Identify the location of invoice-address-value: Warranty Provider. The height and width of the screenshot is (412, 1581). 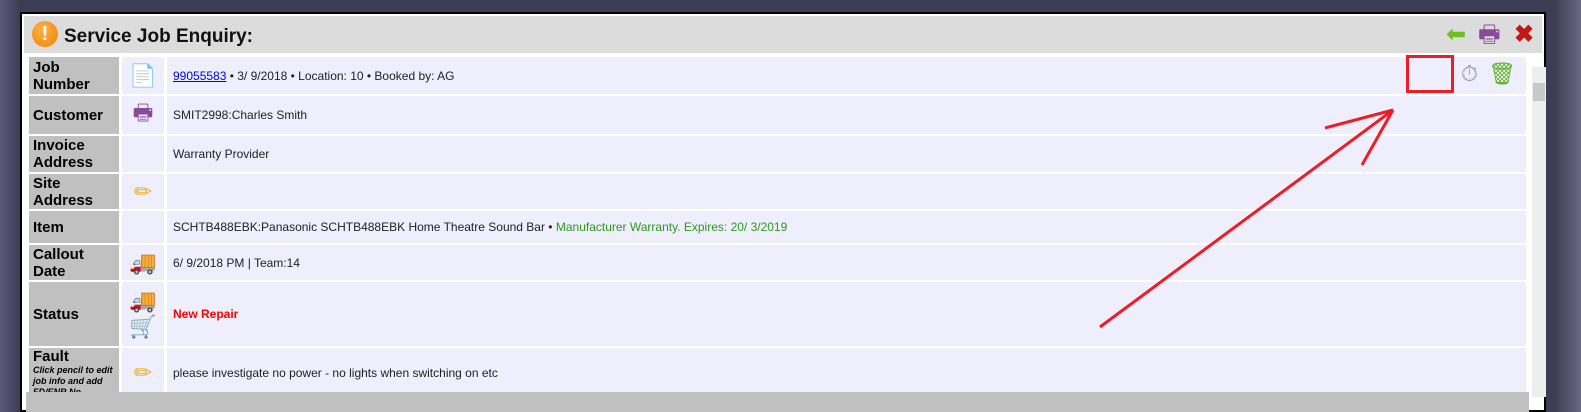
(846, 154).